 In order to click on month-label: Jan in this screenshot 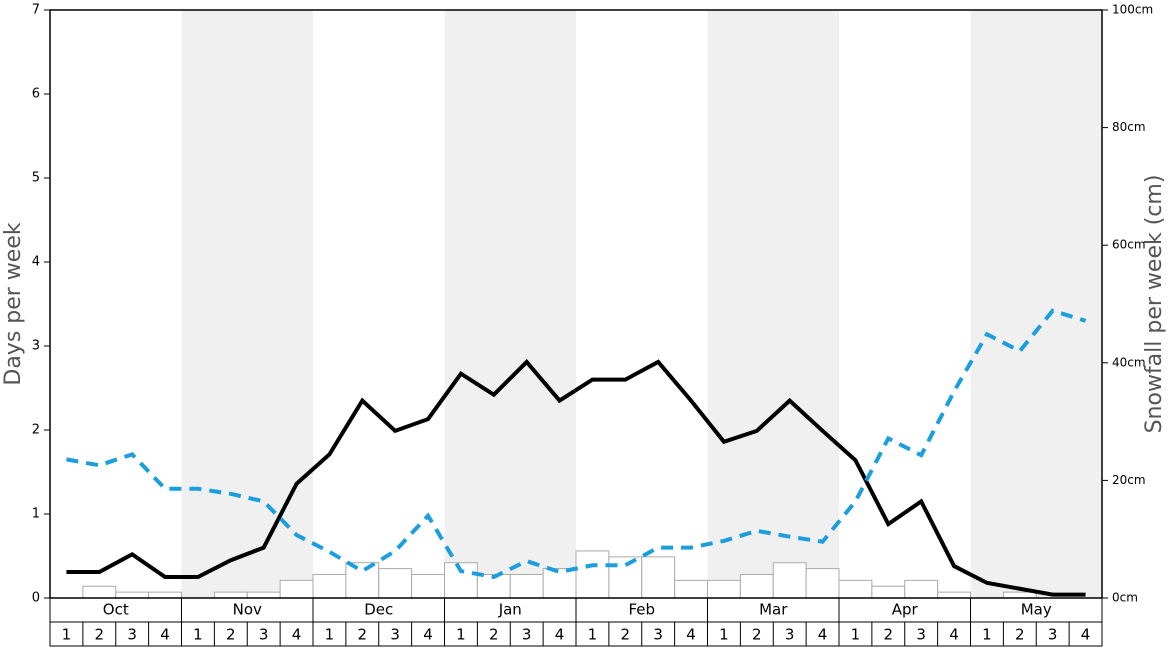, I will do `click(510, 610)`.